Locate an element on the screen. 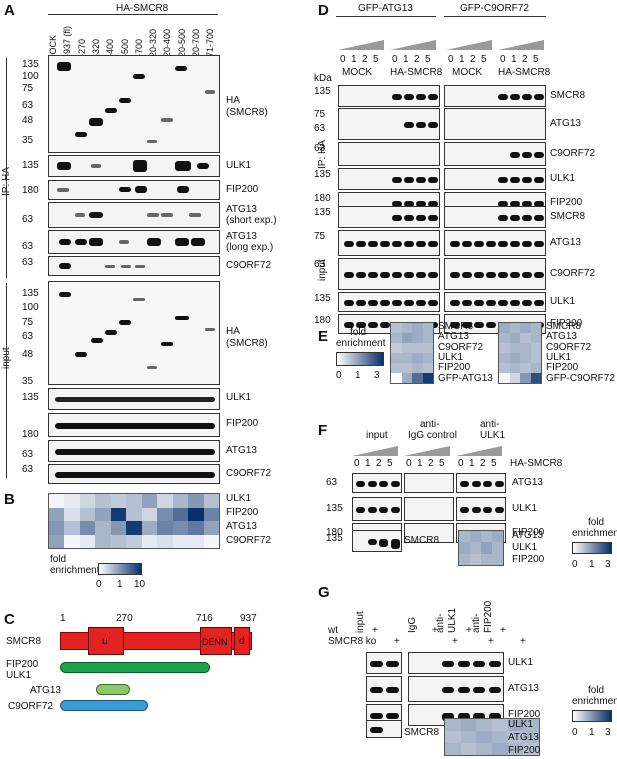 The height and width of the screenshot is (759, 617). titration-value: 2 is located at coordinates (483, 463).